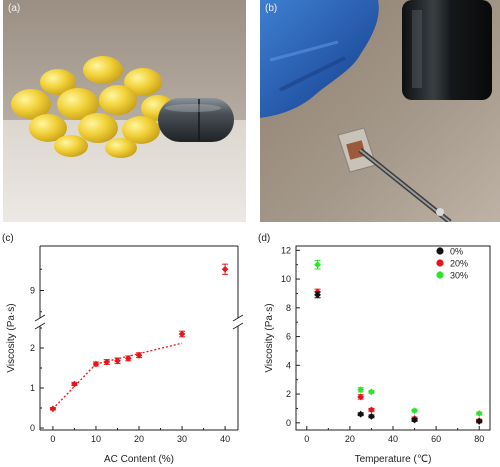  Describe the element at coordinates (459, 276) in the screenshot. I see `legend-label: 30%` at that location.